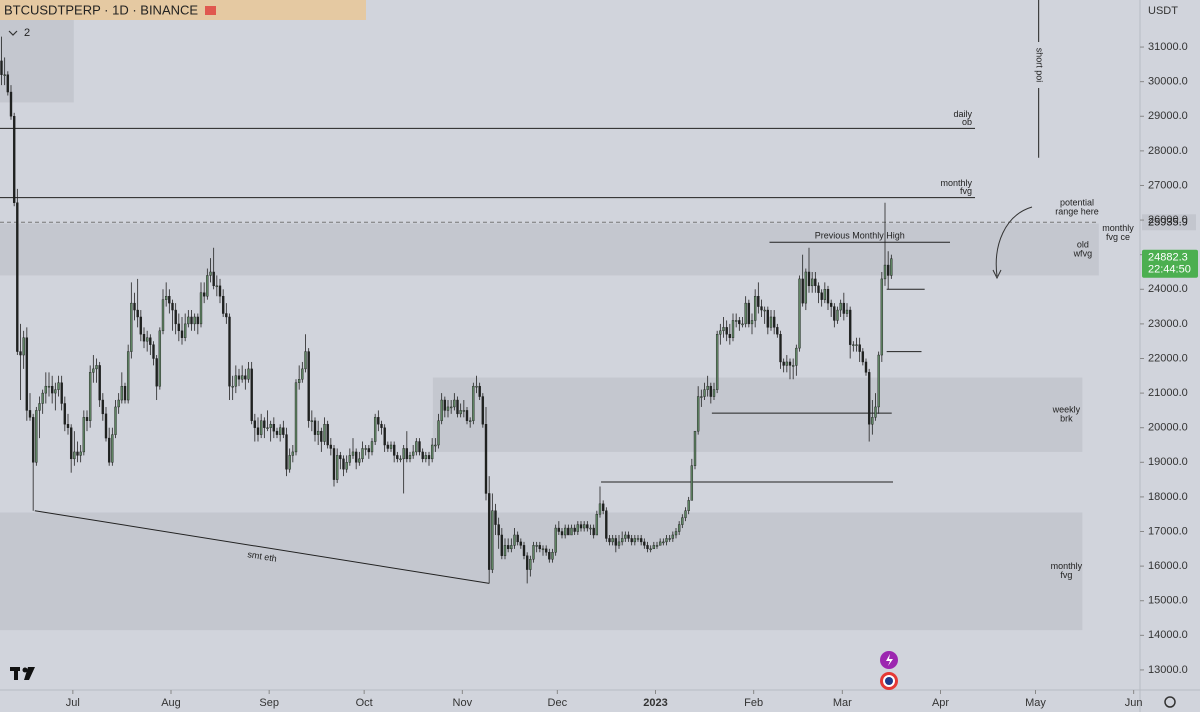 This screenshot has width=1200, height=712. What do you see at coordinates (1118, 237) in the screenshot?
I see `annotation-text: fvg ce` at bounding box center [1118, 237].